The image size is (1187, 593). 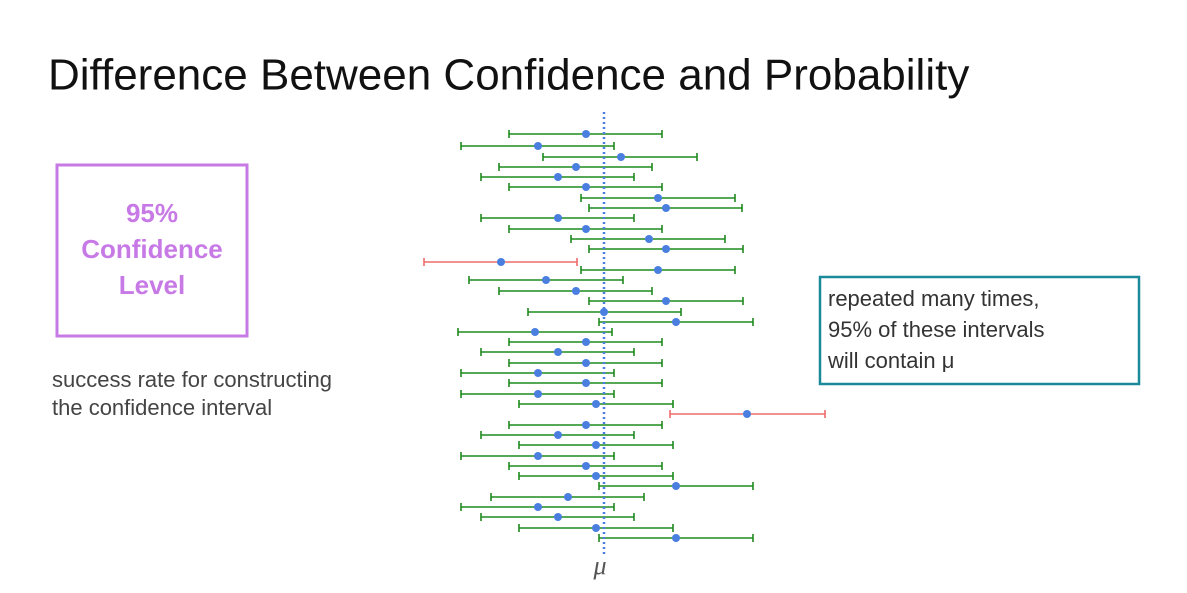 I want to click on confidence-box, so click(x=152, y=250).